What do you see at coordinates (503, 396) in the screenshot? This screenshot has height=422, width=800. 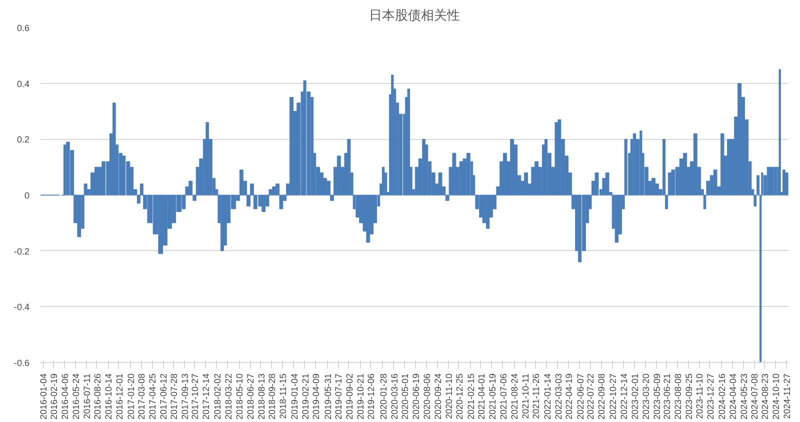 I see `x-tick-label: 2021-07-06` at bounding box center [503, 396].